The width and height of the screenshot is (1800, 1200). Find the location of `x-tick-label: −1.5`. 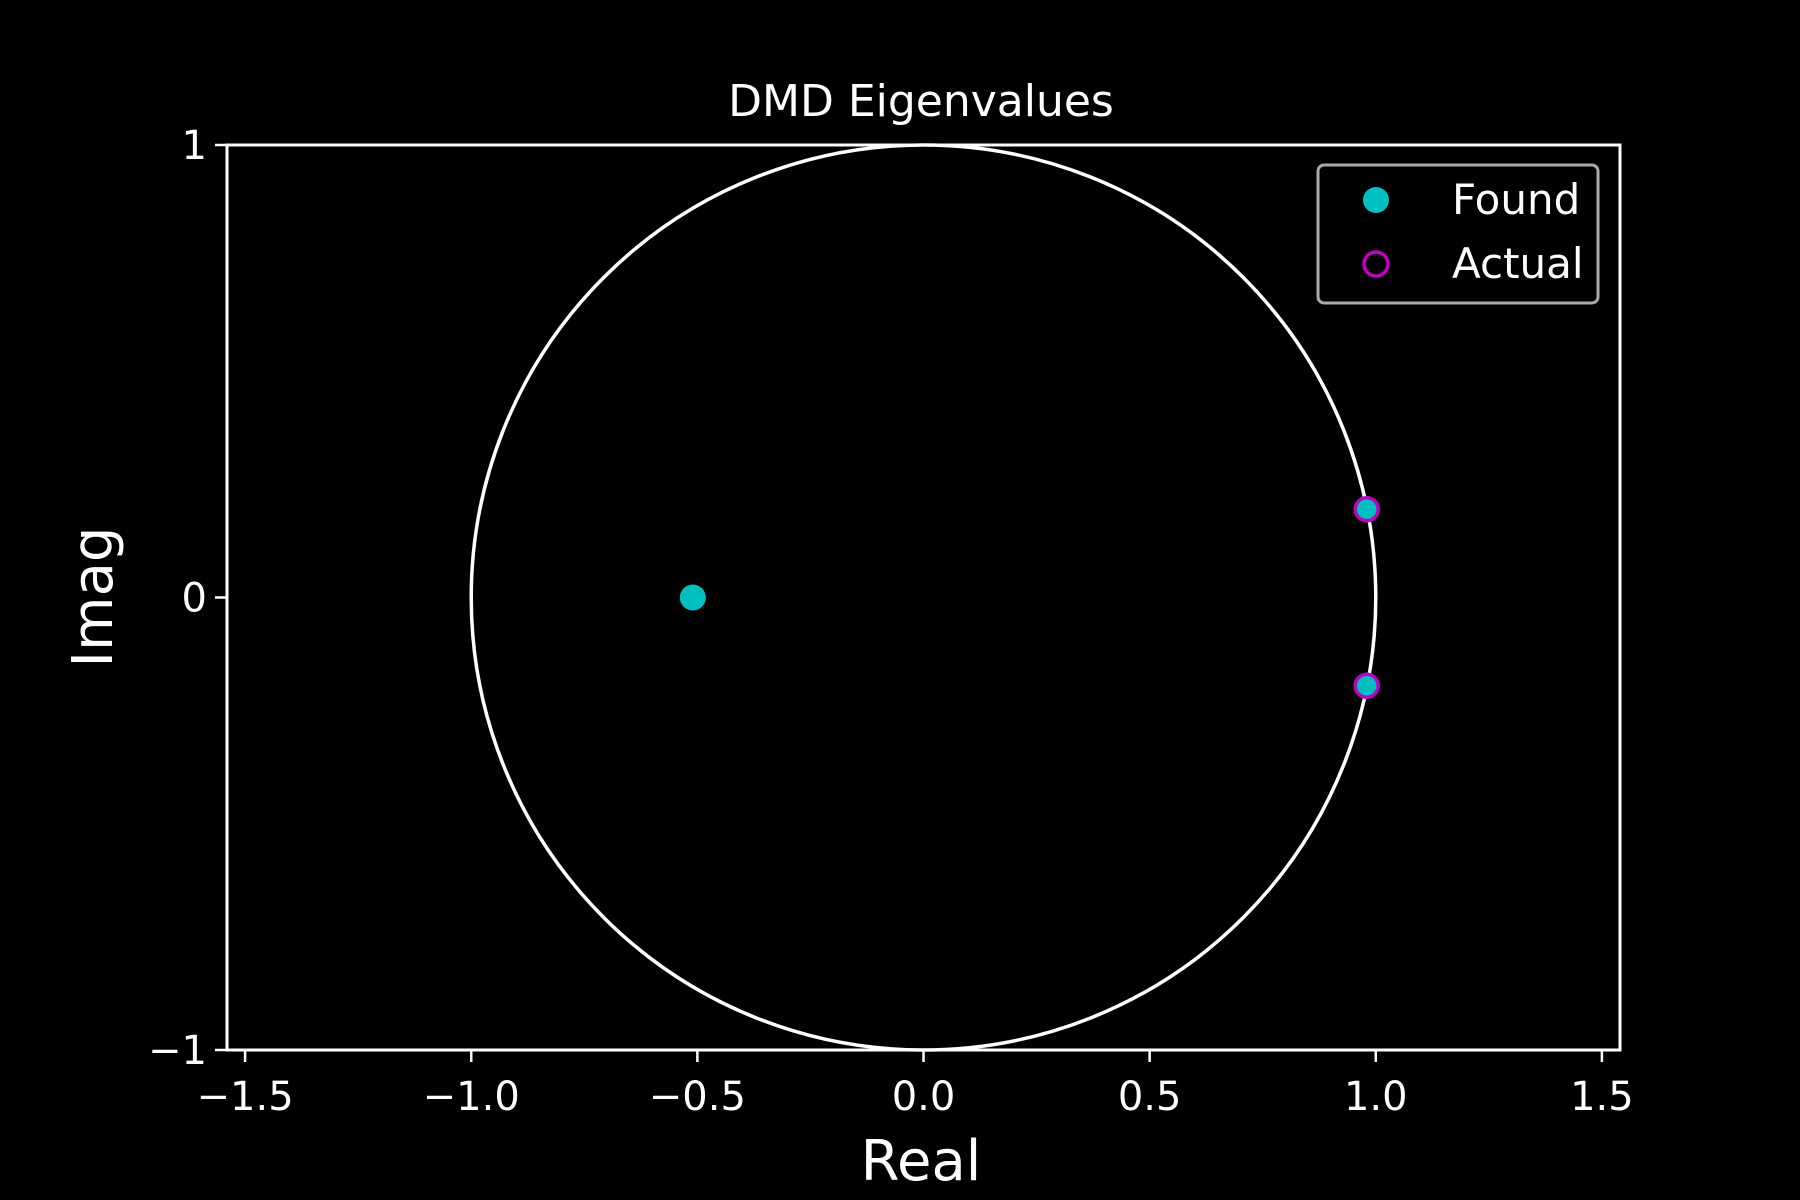

x-tick-label: −1.5 is located at coordinates (245, 1097).